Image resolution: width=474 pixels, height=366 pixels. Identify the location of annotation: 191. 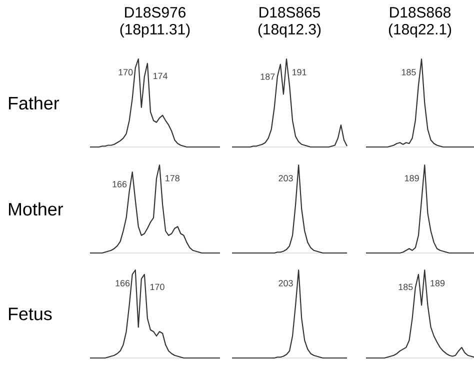
(299, 72).